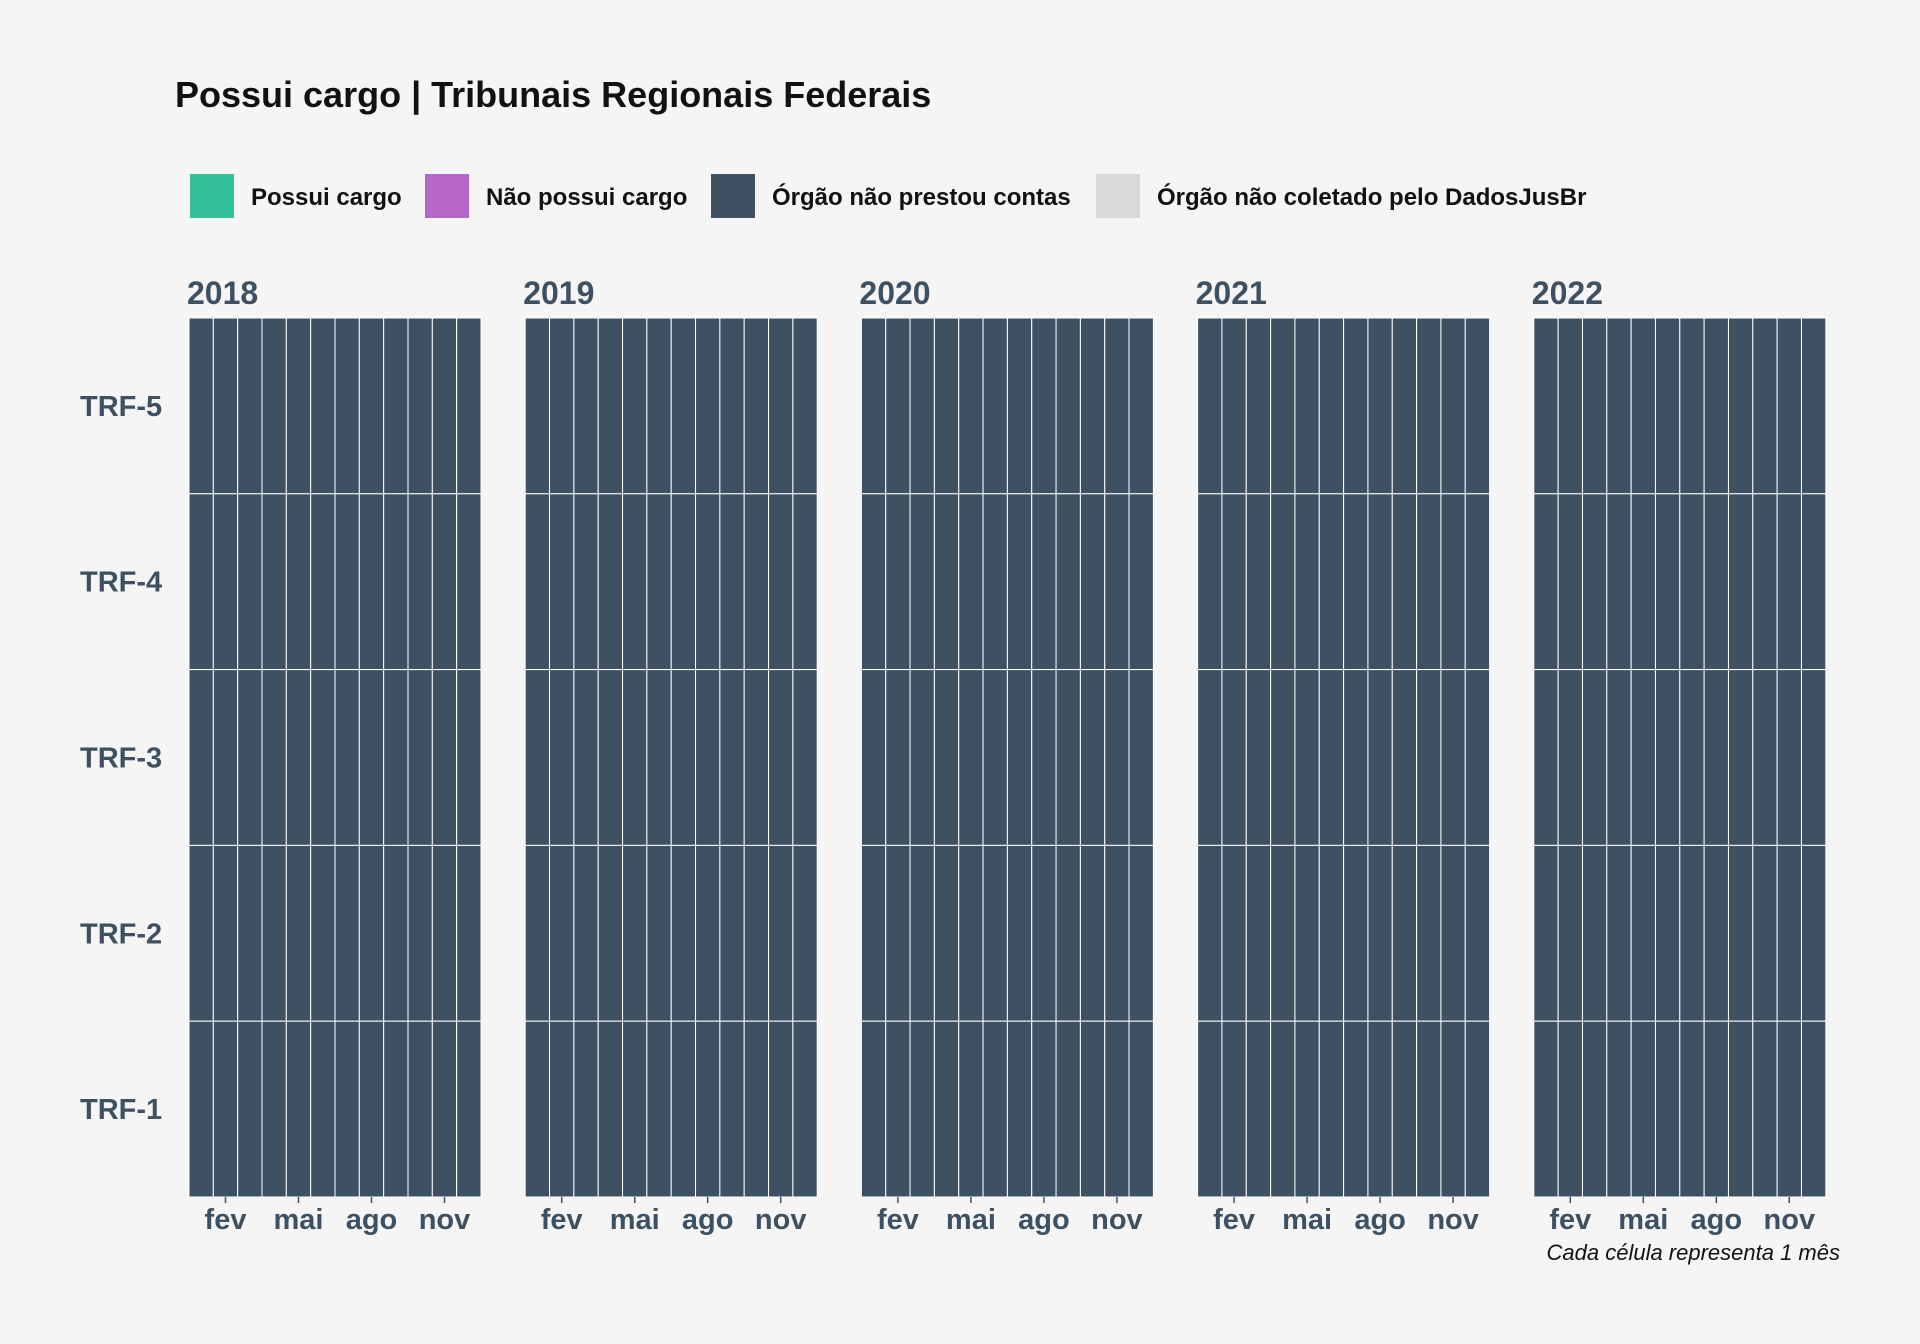 This screenshot has height=1344, width=1920. Describe the element at coordinates (222, 293) in the screenshot. I see `panel-year-label: 2018` at that location.